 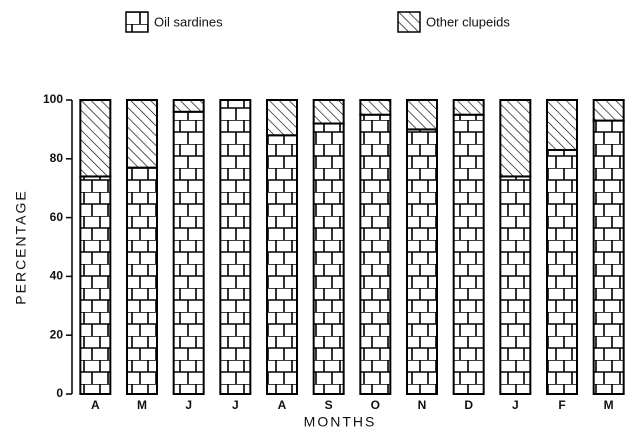 What do you see at coordinates (57, 158) in the screenshot?
I see `y-tick-label: 80` at bounding box center [57, 158].